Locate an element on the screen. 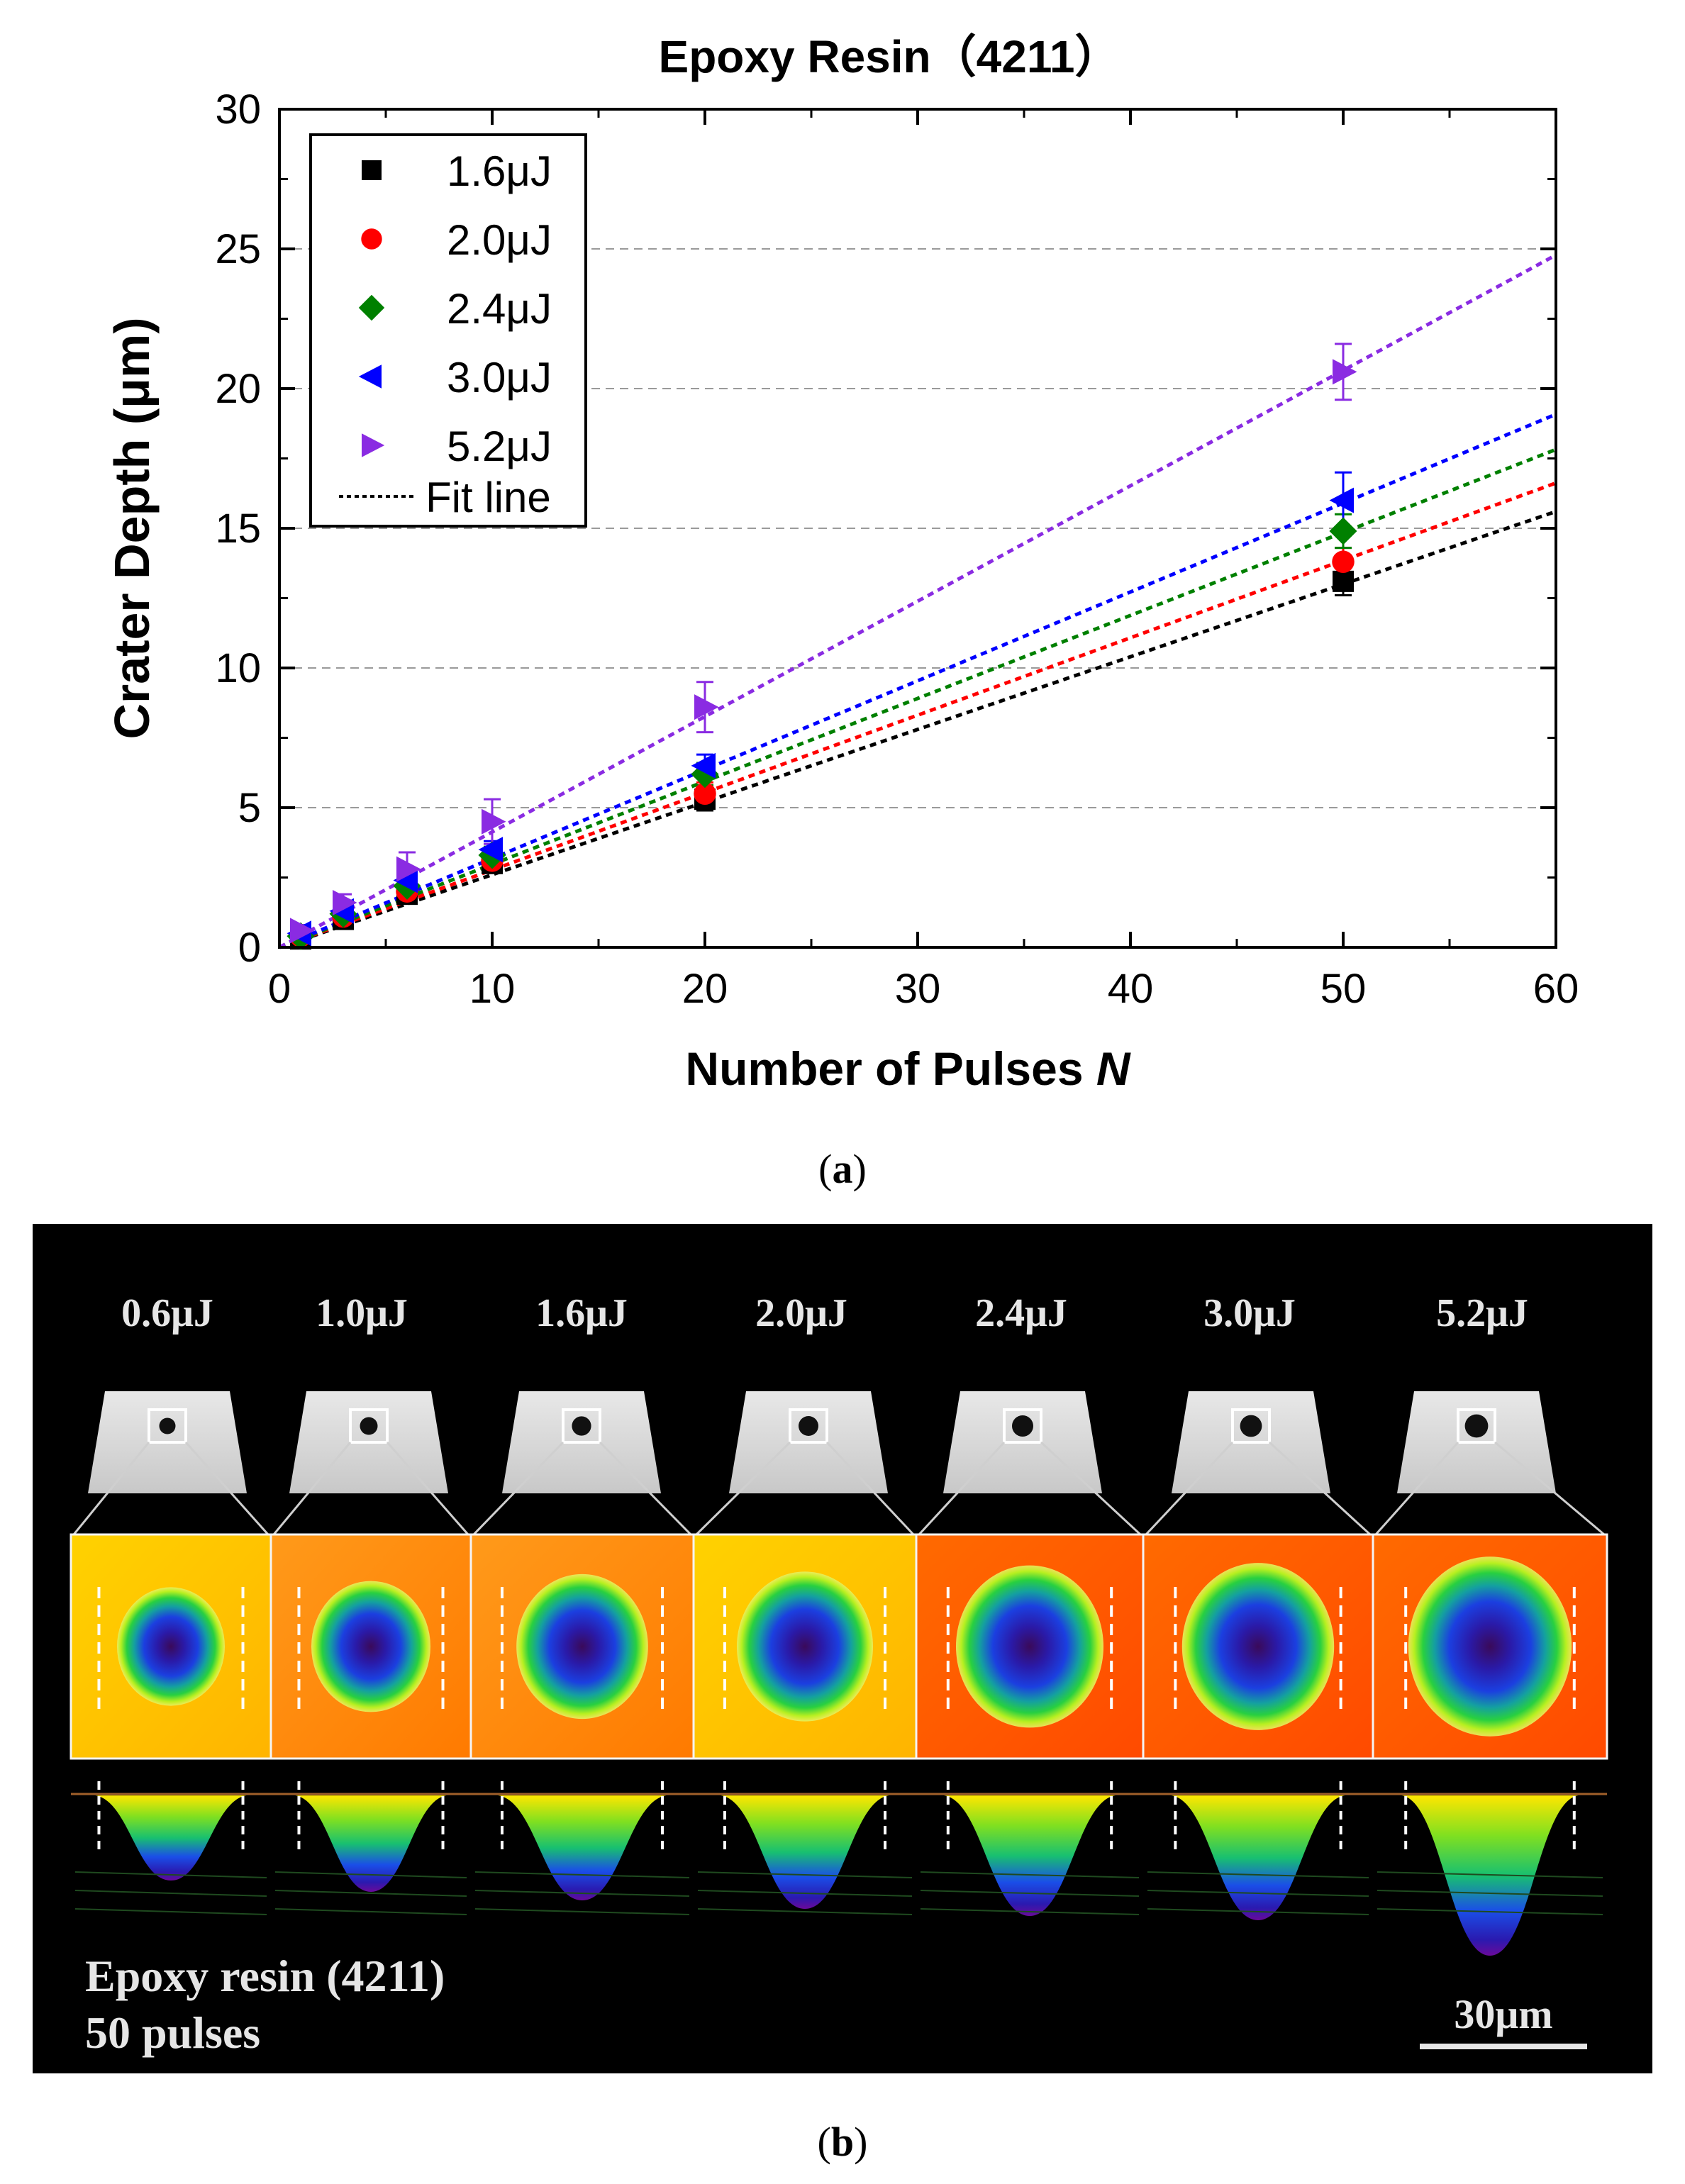 Image resolution: width=1685 pixels, height=2184 pixels. energy-label-1: 1.0μJ is located at coordinates (362, 1313).